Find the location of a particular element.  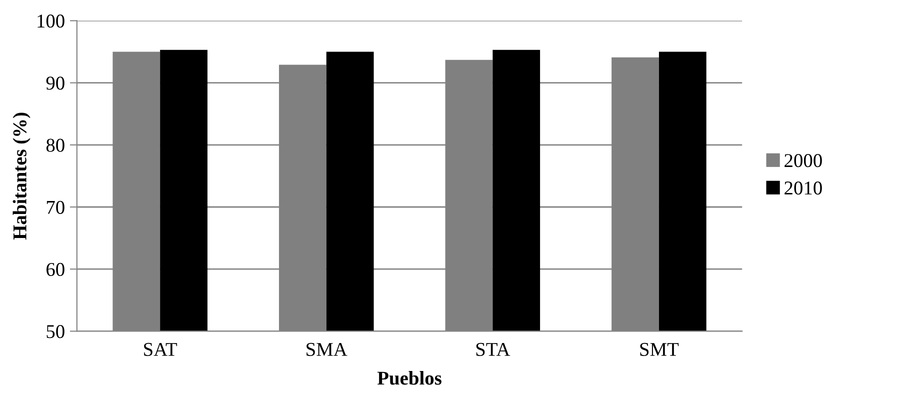

y-tick-label: 50 is located at coordinates (55, 331).